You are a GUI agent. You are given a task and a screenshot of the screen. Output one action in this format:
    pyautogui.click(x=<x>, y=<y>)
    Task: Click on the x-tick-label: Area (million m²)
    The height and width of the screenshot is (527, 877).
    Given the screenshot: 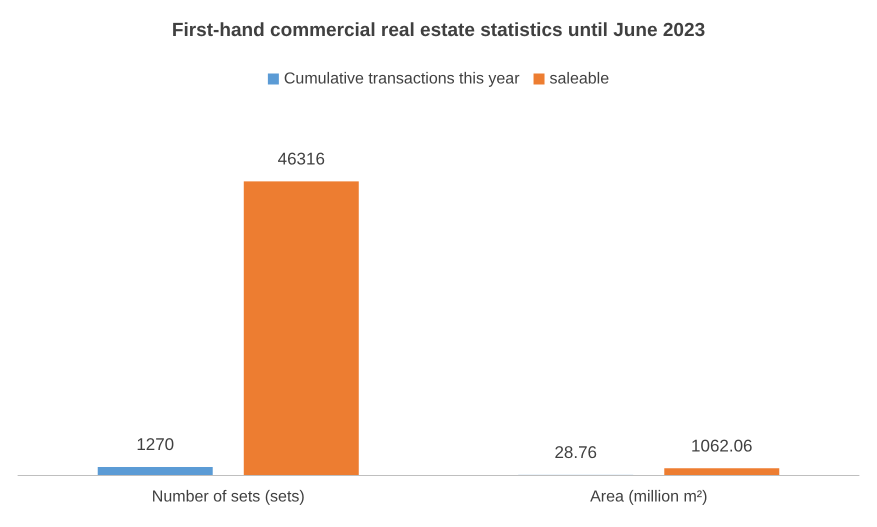 What is the action you would take?
    pyautogui.click(x=649, y=497)
    